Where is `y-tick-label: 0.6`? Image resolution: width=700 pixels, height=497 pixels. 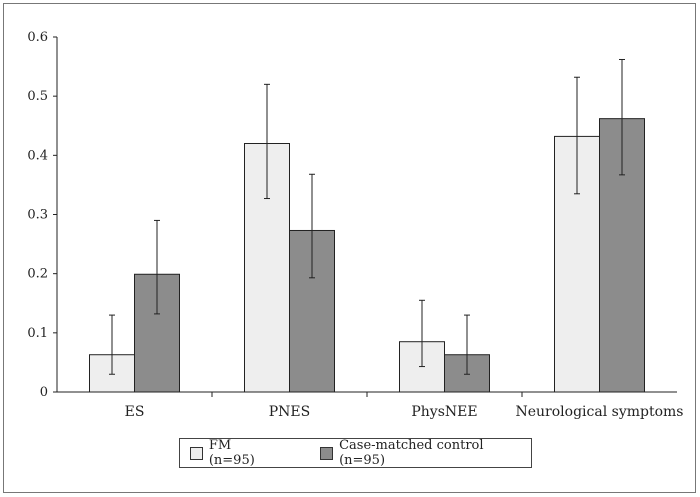 y-tick-label: 0.6 is located at coordinates (37, 37).